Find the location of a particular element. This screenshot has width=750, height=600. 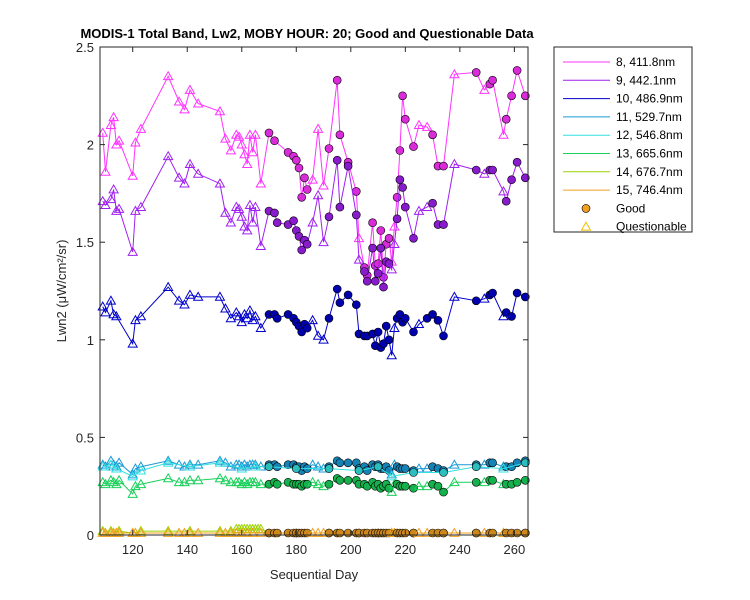

legend-entry: Good is located at coordinates (630, 208).